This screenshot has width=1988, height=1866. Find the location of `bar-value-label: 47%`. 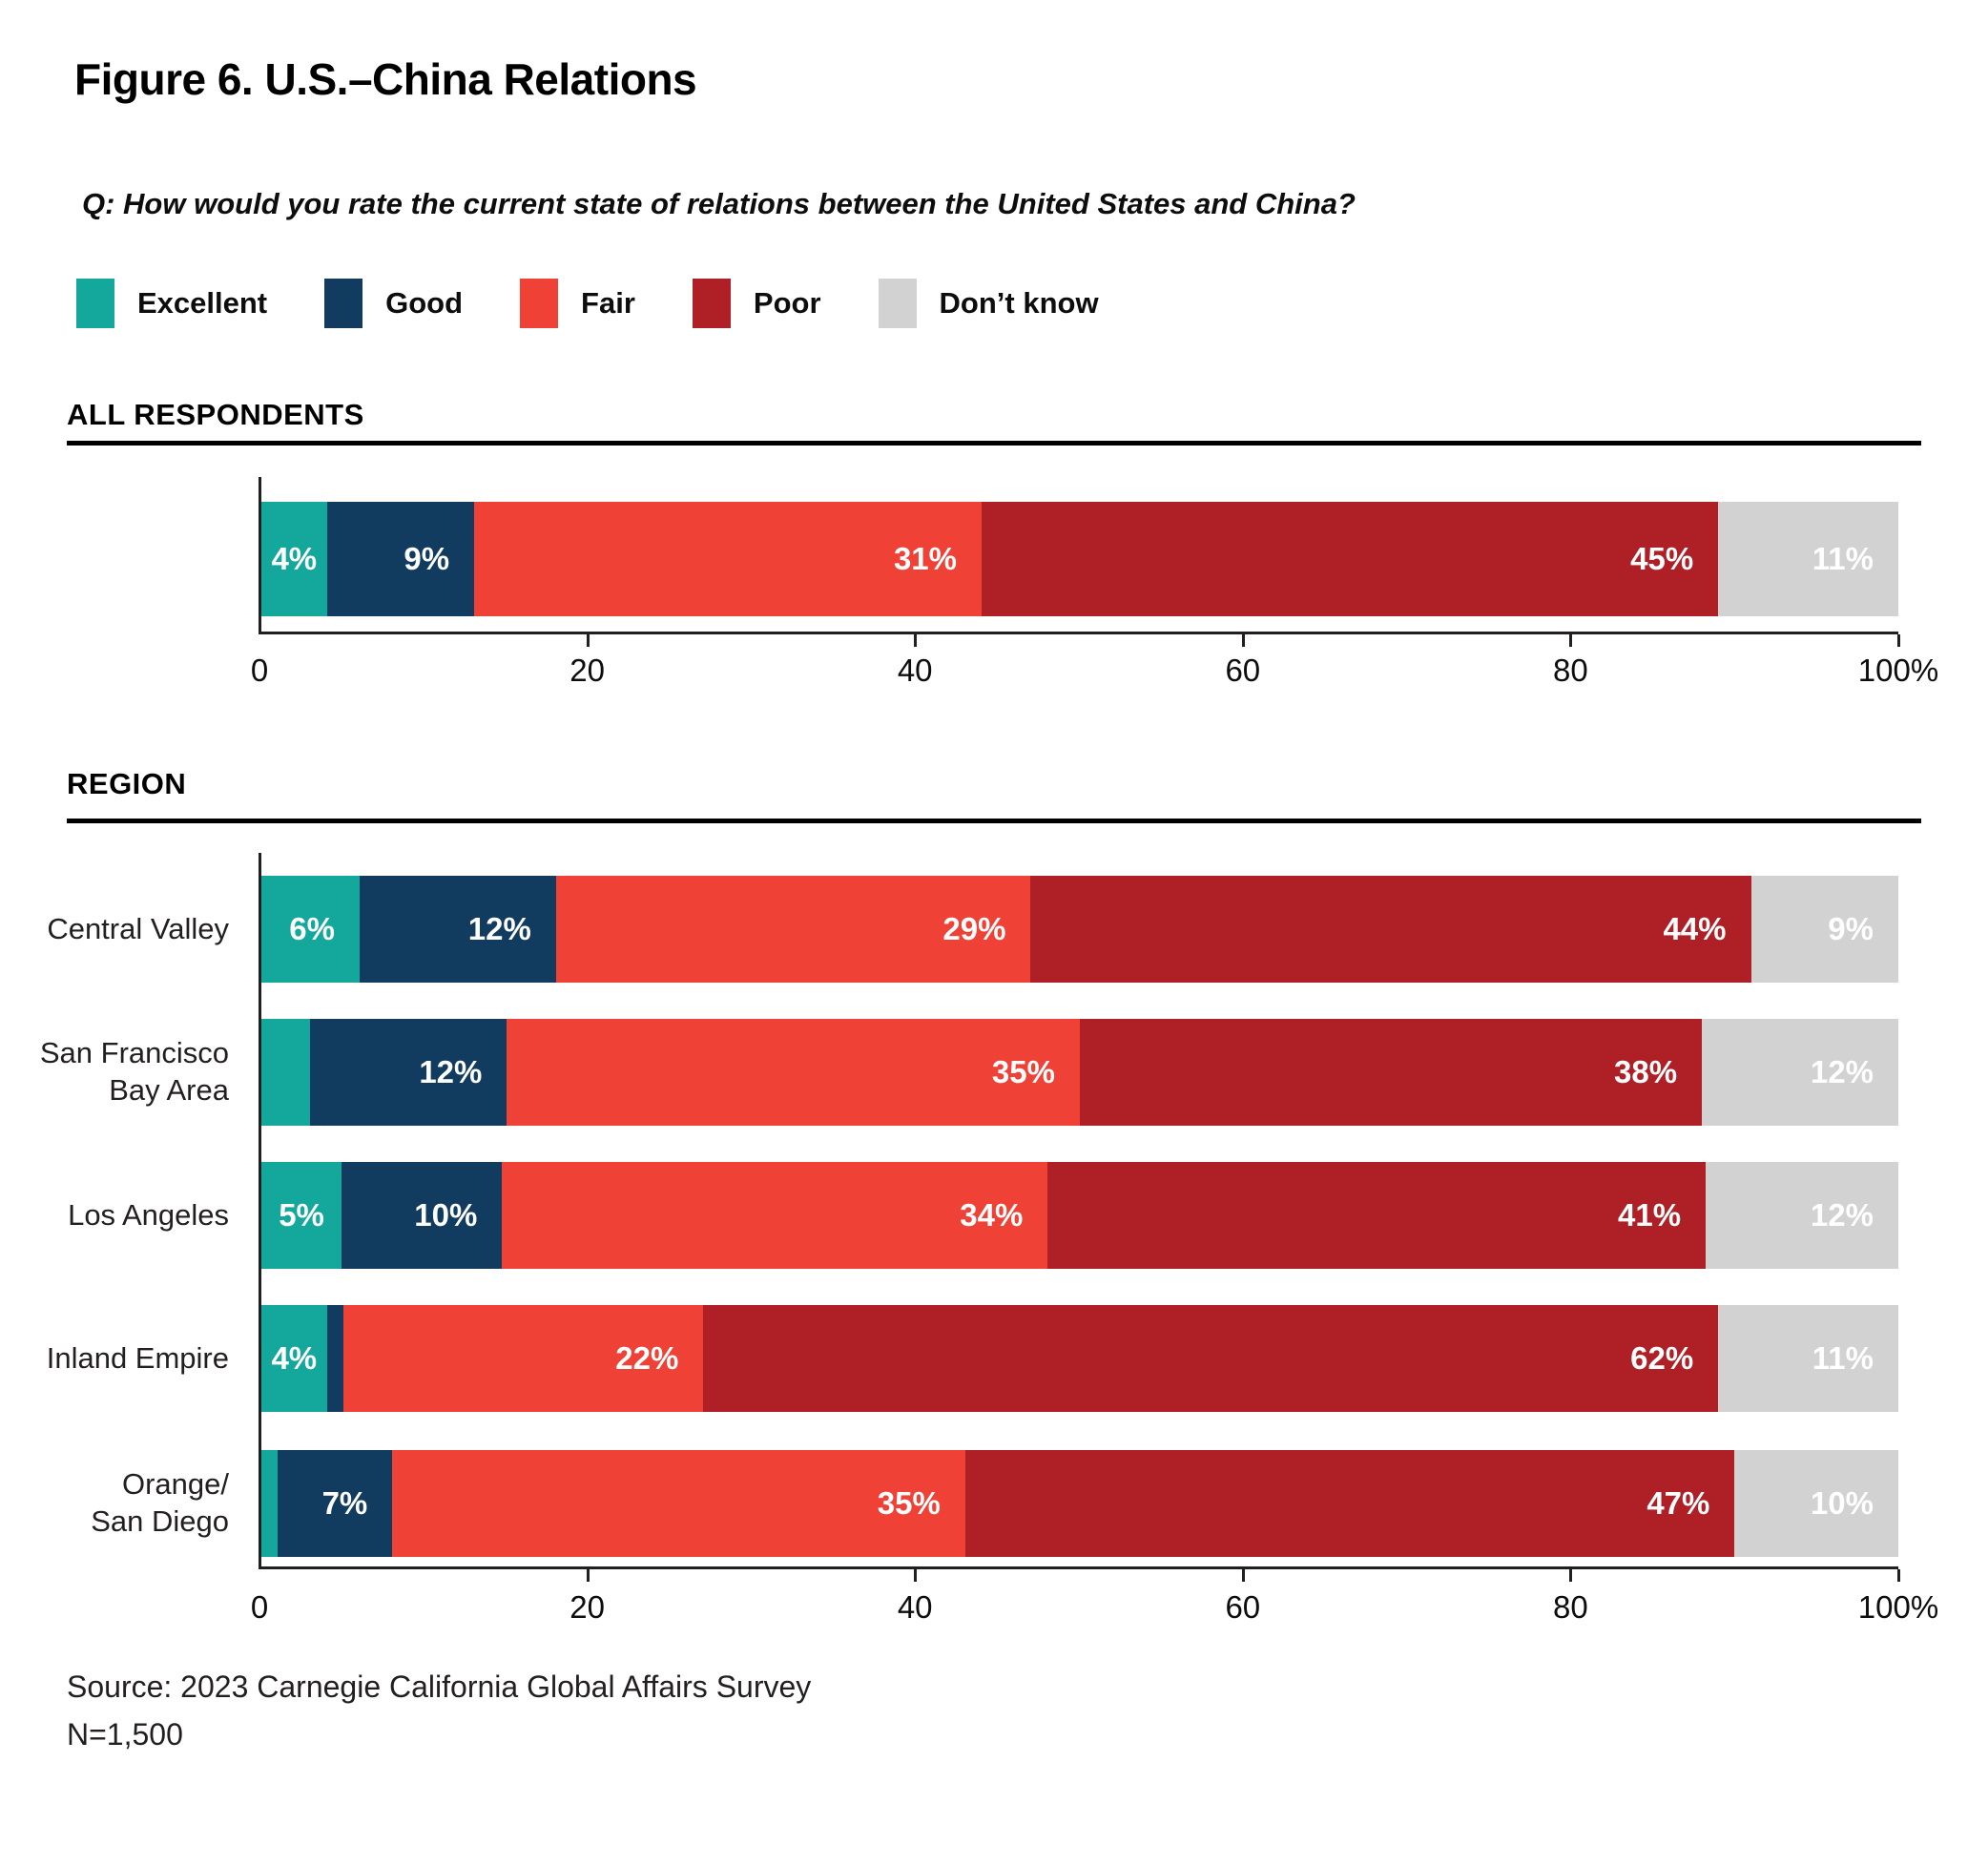

bar-value-label: 47% is located at coordinates (1678, 1503).